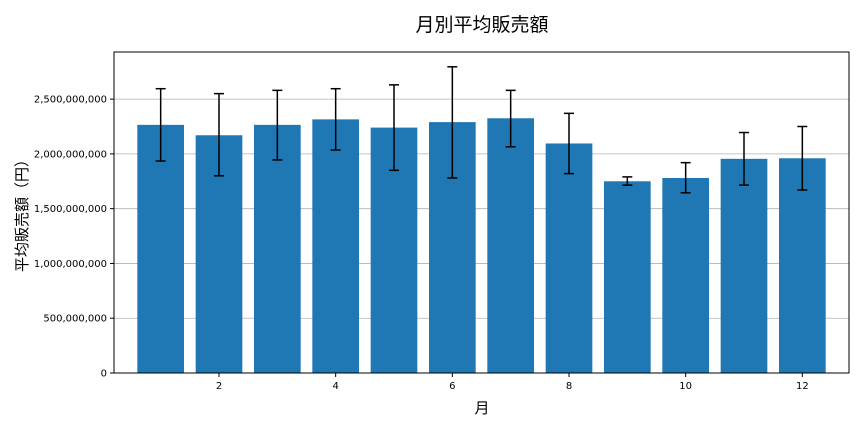 The height and width of the screenshot is (432, 864). What do you see at coordinates (75, 319) in the screenshot?
I see `y-tick-label: 500,000,000` at bounding box center [75, 319].